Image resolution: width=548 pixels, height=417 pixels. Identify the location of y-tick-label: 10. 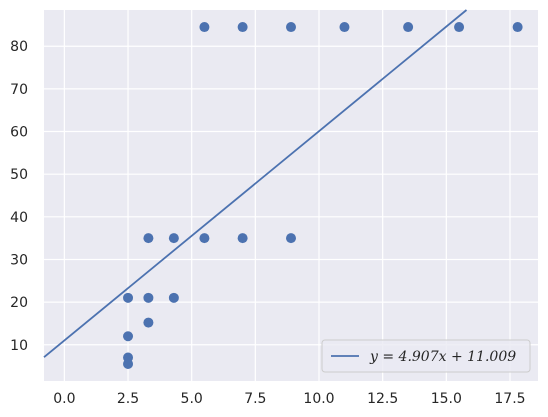
(19, 346).